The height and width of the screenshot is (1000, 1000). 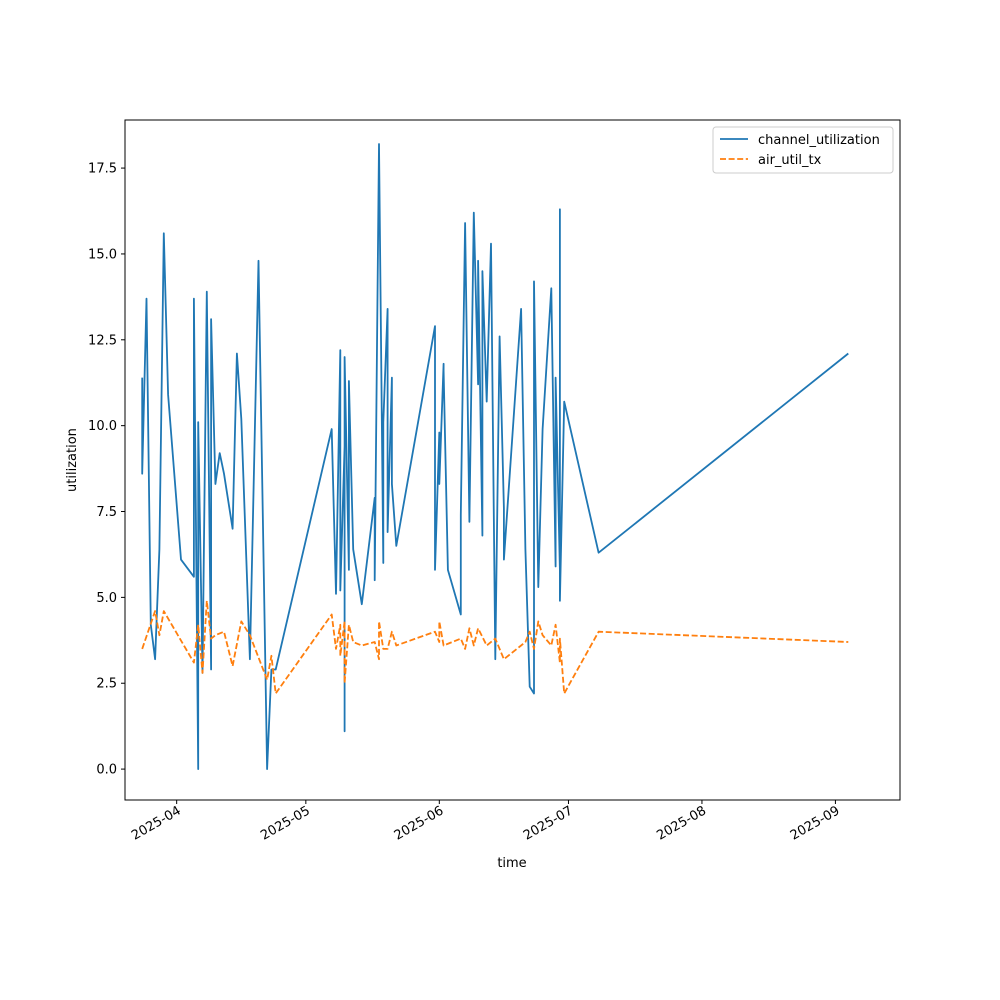 I want to click on y-tick-label: 0.0, so click(x=106, y=770).